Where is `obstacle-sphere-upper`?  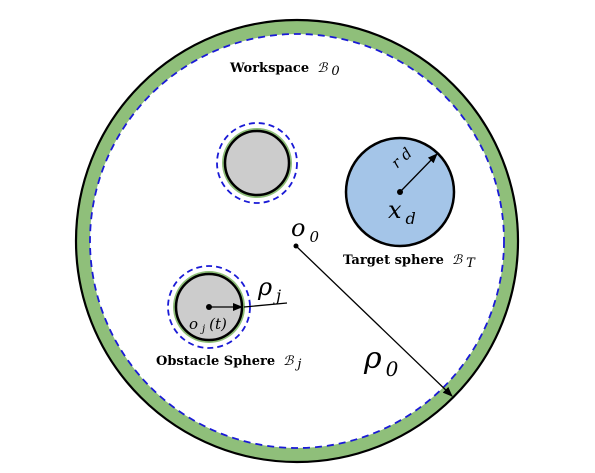 obstacle-sphere-upper is located at coordinates (257, 163).